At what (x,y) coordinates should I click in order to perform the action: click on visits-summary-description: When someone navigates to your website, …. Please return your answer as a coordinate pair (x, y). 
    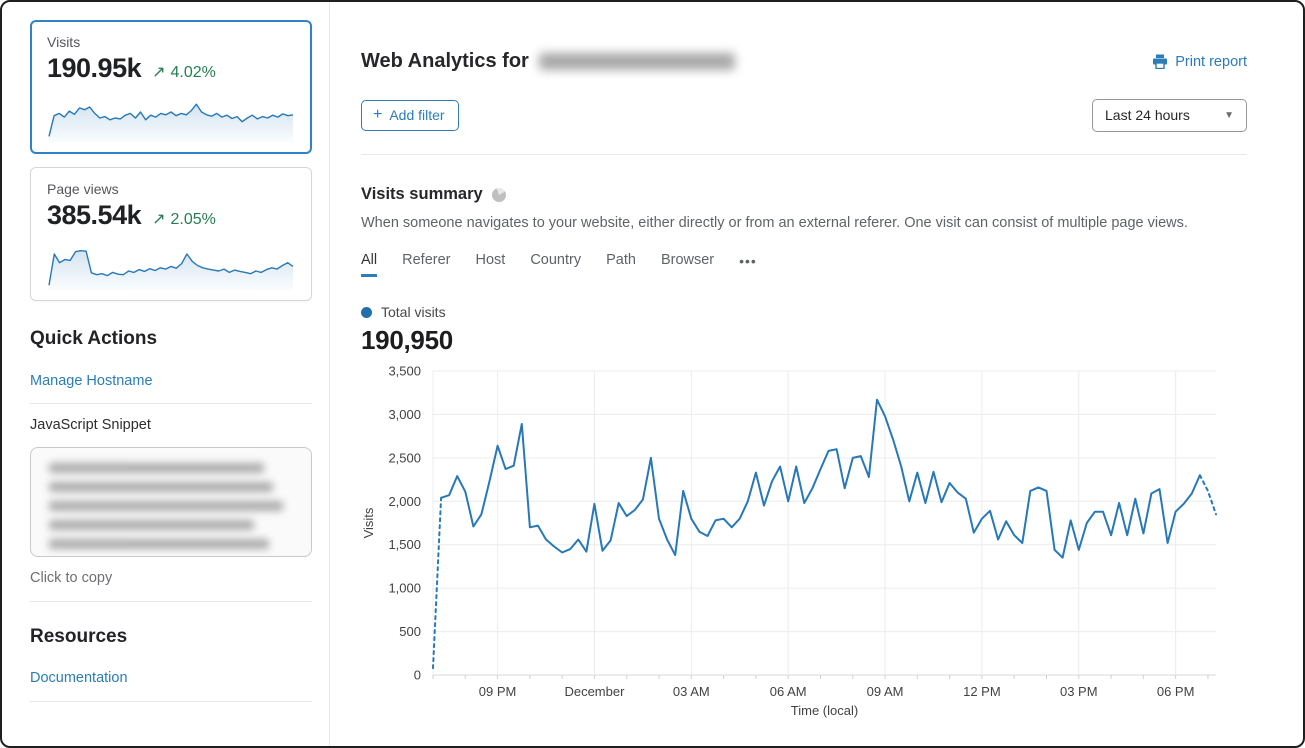
    Looking at the image, I should click on (774, 223).